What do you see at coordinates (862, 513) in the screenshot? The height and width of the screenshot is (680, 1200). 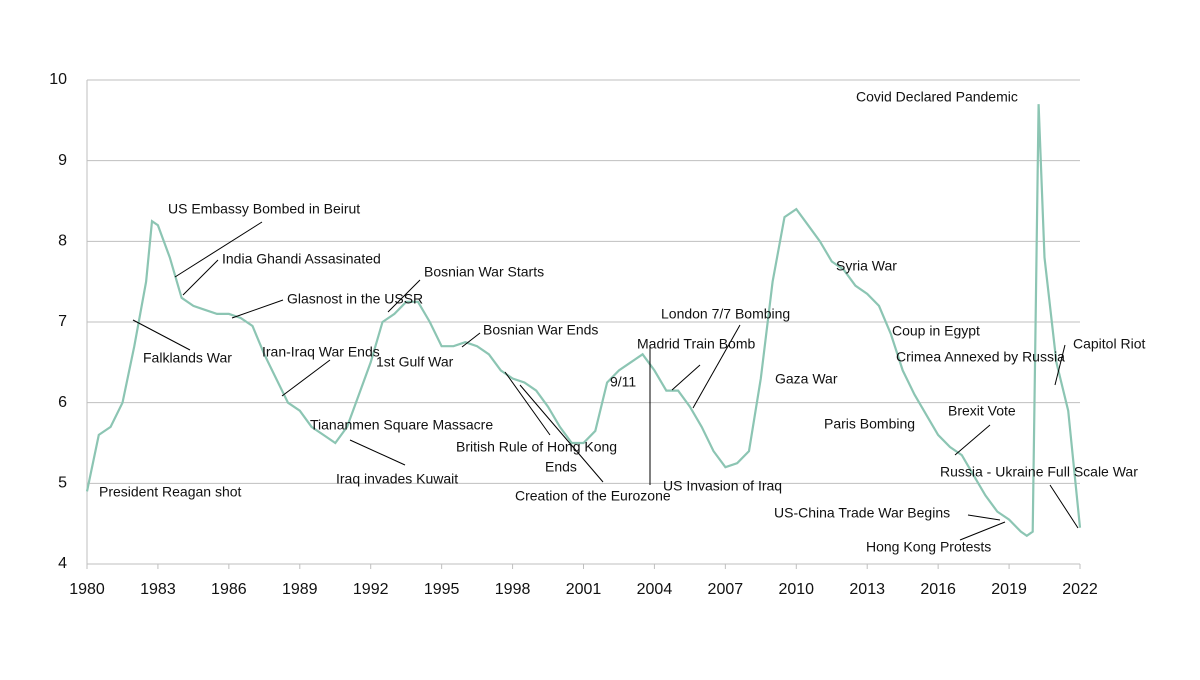 I see `annotation: US-China Trade War Begins` at bounding box center [862, 513].